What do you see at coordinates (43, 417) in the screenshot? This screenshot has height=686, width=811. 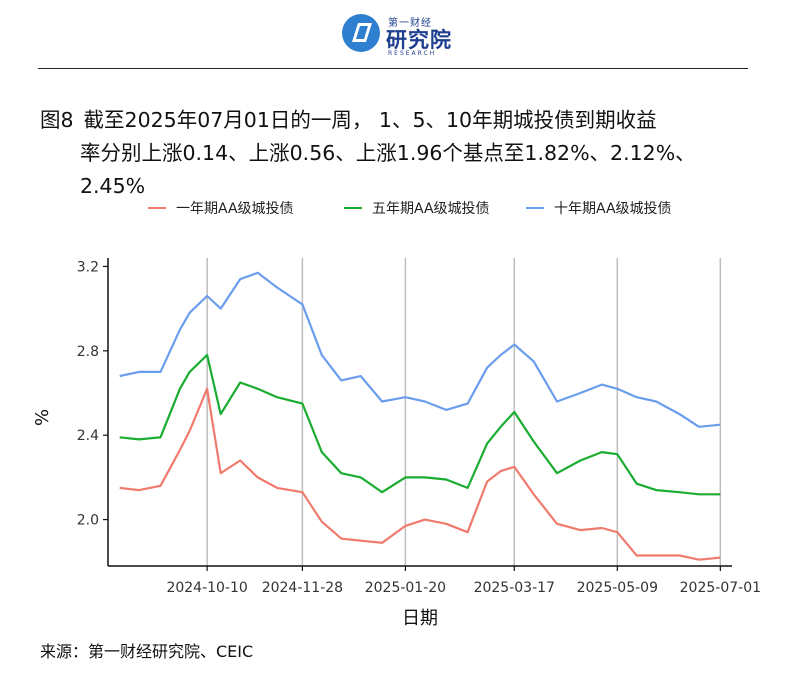 I see `y-axis-label: %` at bounding box center [43, 417].